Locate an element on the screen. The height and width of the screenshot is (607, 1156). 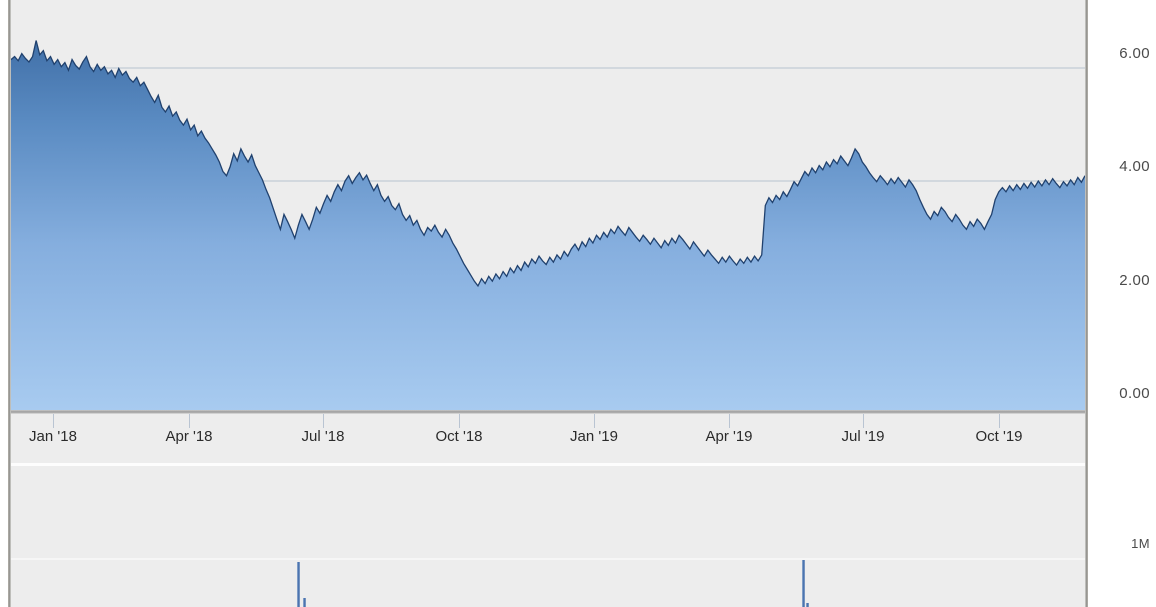
x-axis-label: Jan '19 is located at coordinates (594, 436).